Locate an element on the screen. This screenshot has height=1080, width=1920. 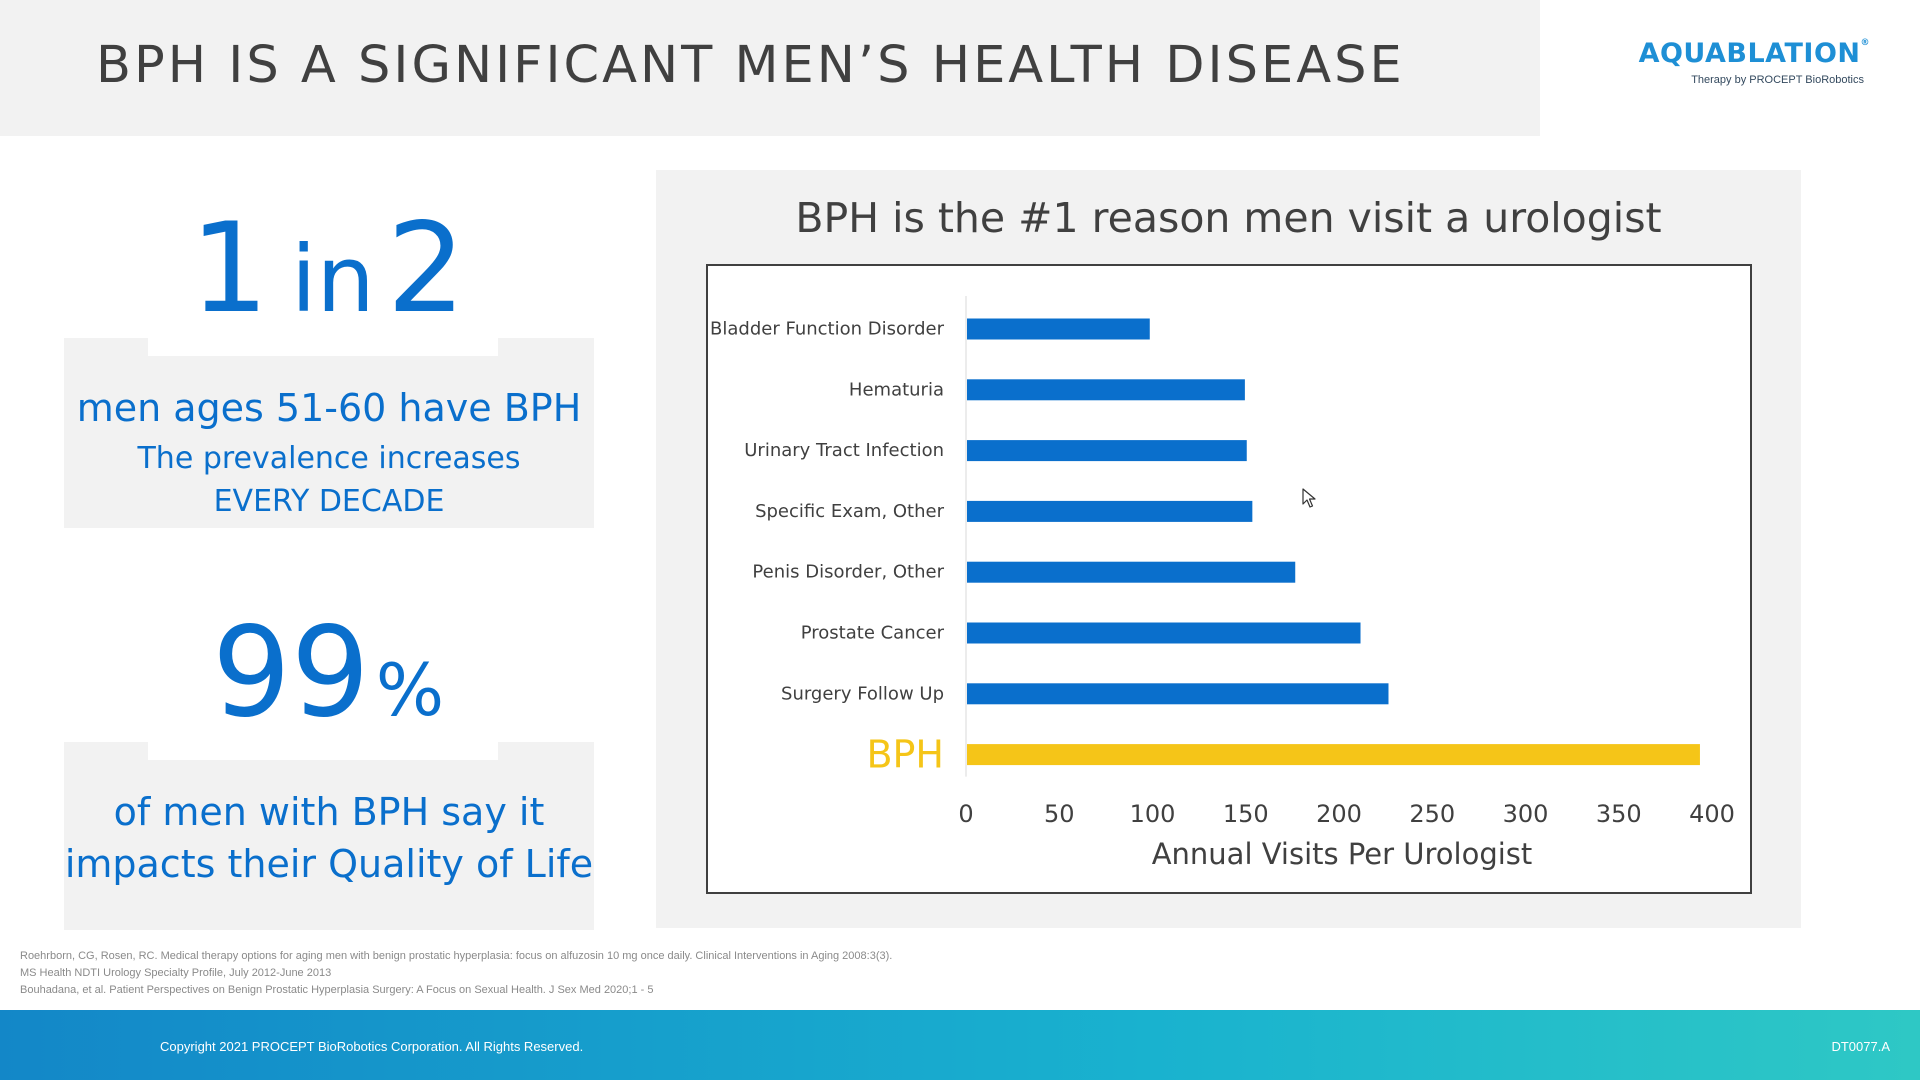
footer-doc-code: DT0077.A is located at coordinates (1860, 1046).